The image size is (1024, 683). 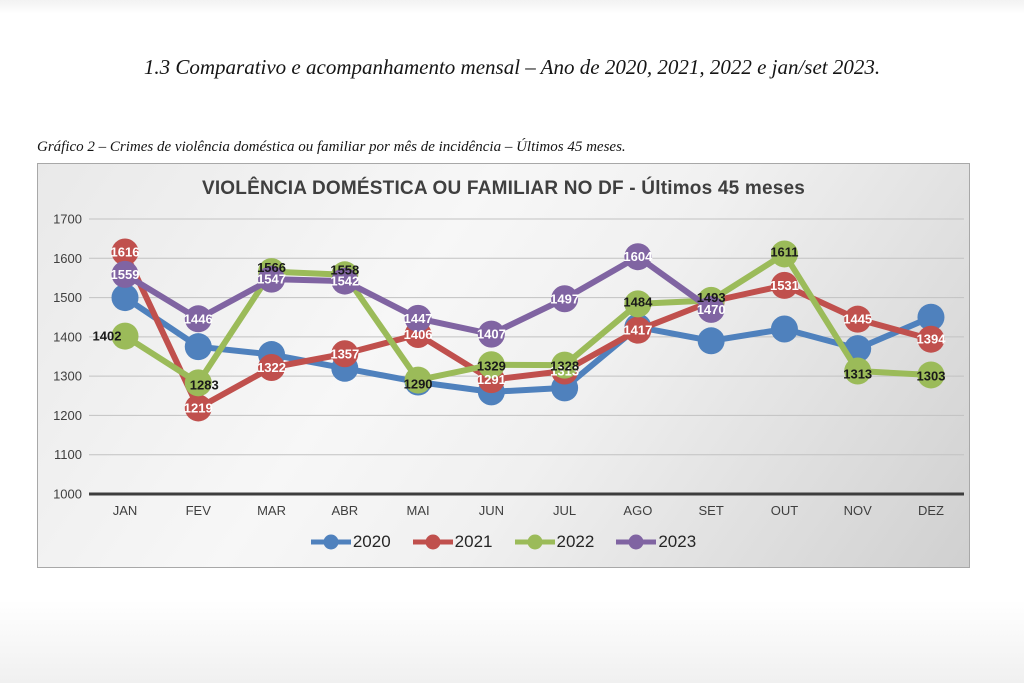 I want to click on data-point-2021-OUT, so click(x=784, y=285).